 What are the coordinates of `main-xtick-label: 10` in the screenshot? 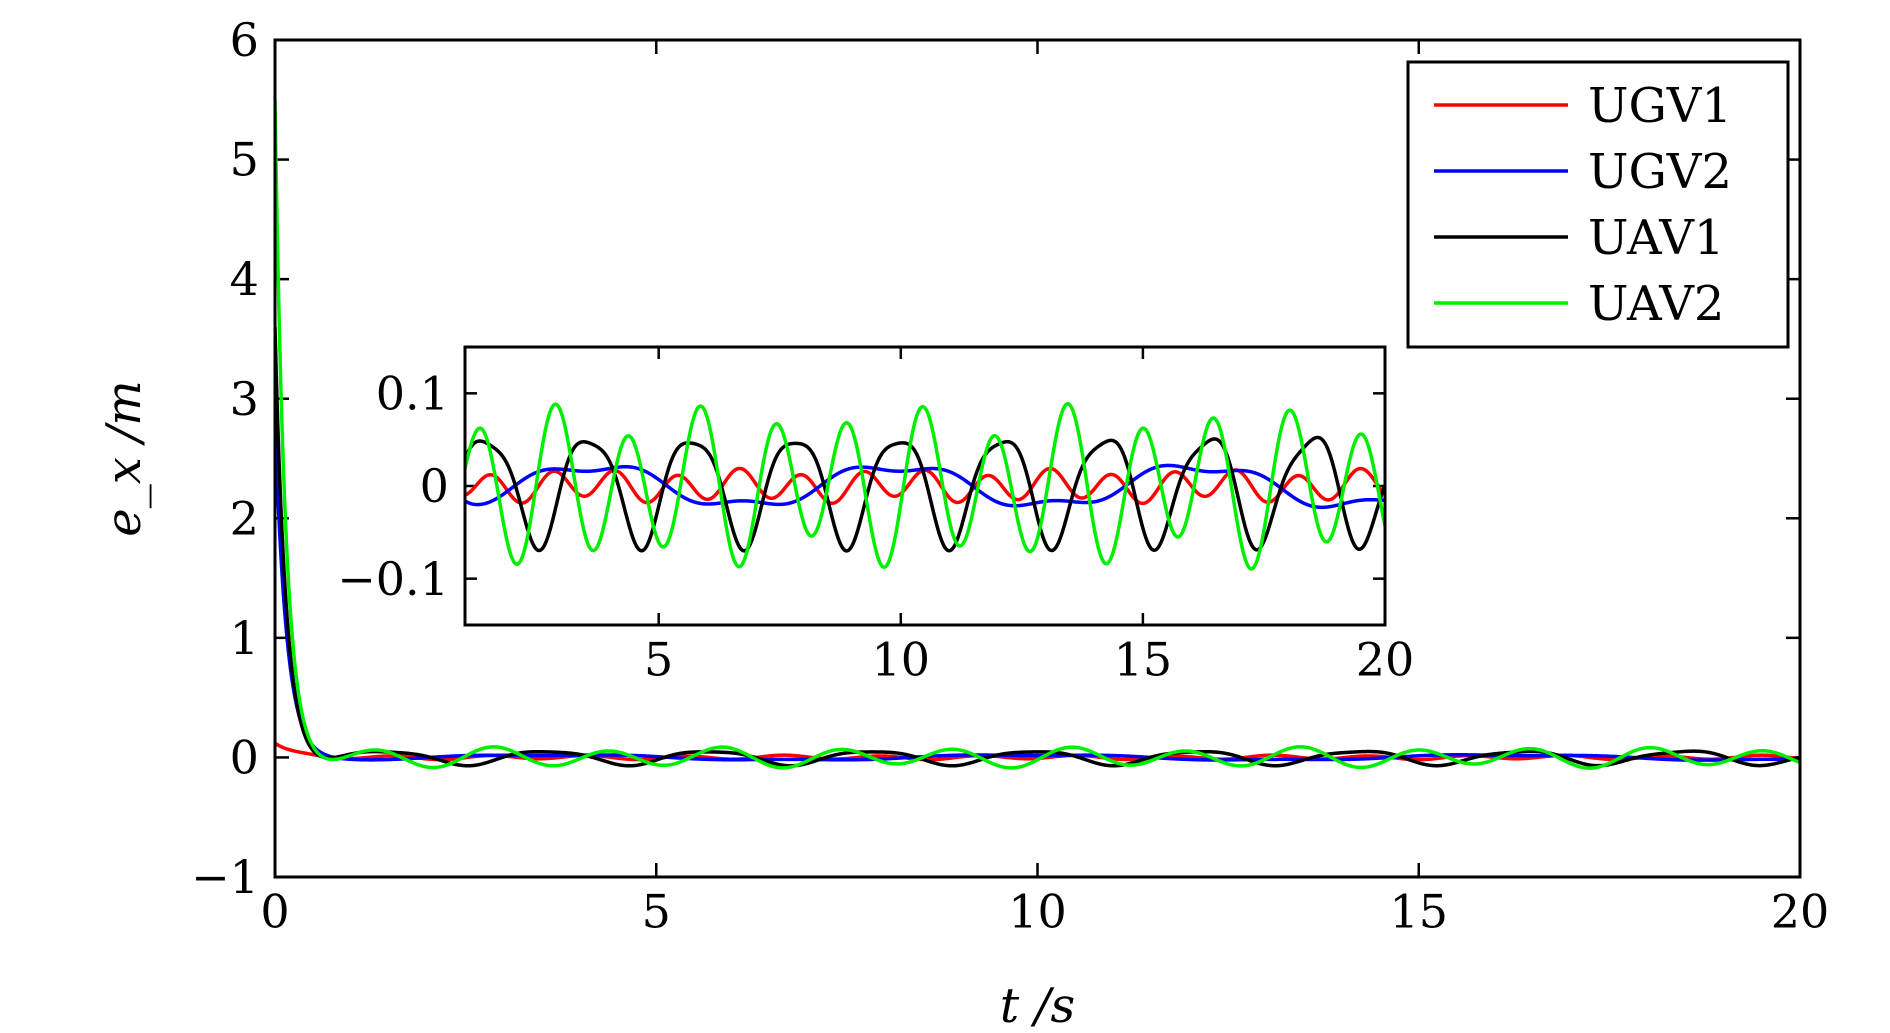 It's located at (1037, 912).